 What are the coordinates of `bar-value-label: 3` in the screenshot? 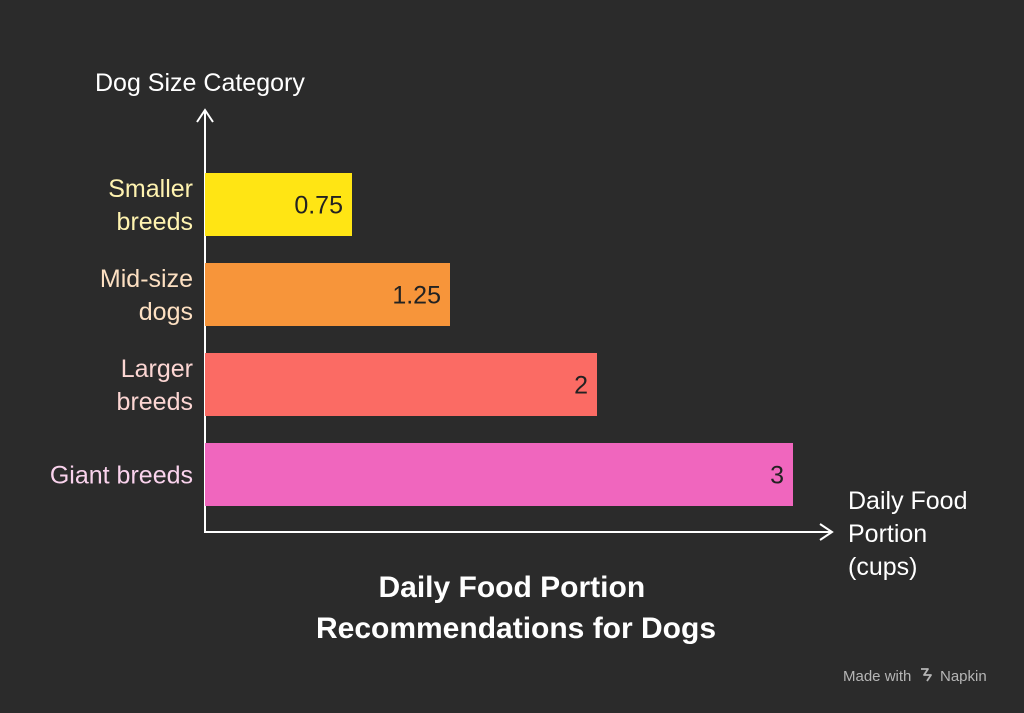 It's located at (777, 476).